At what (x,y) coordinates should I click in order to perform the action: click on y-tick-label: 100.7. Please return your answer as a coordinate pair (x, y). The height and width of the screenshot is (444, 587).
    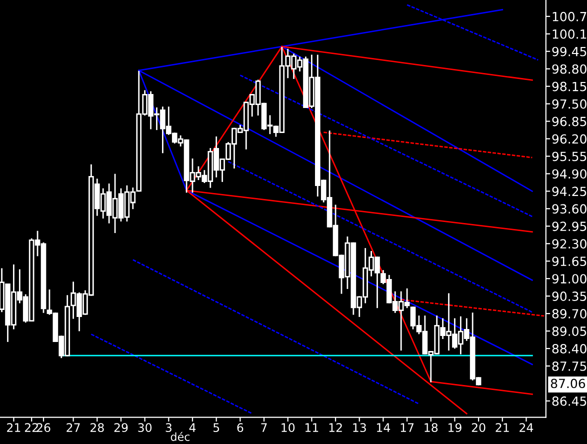
    Looking at the image, I should click on (569, 17).